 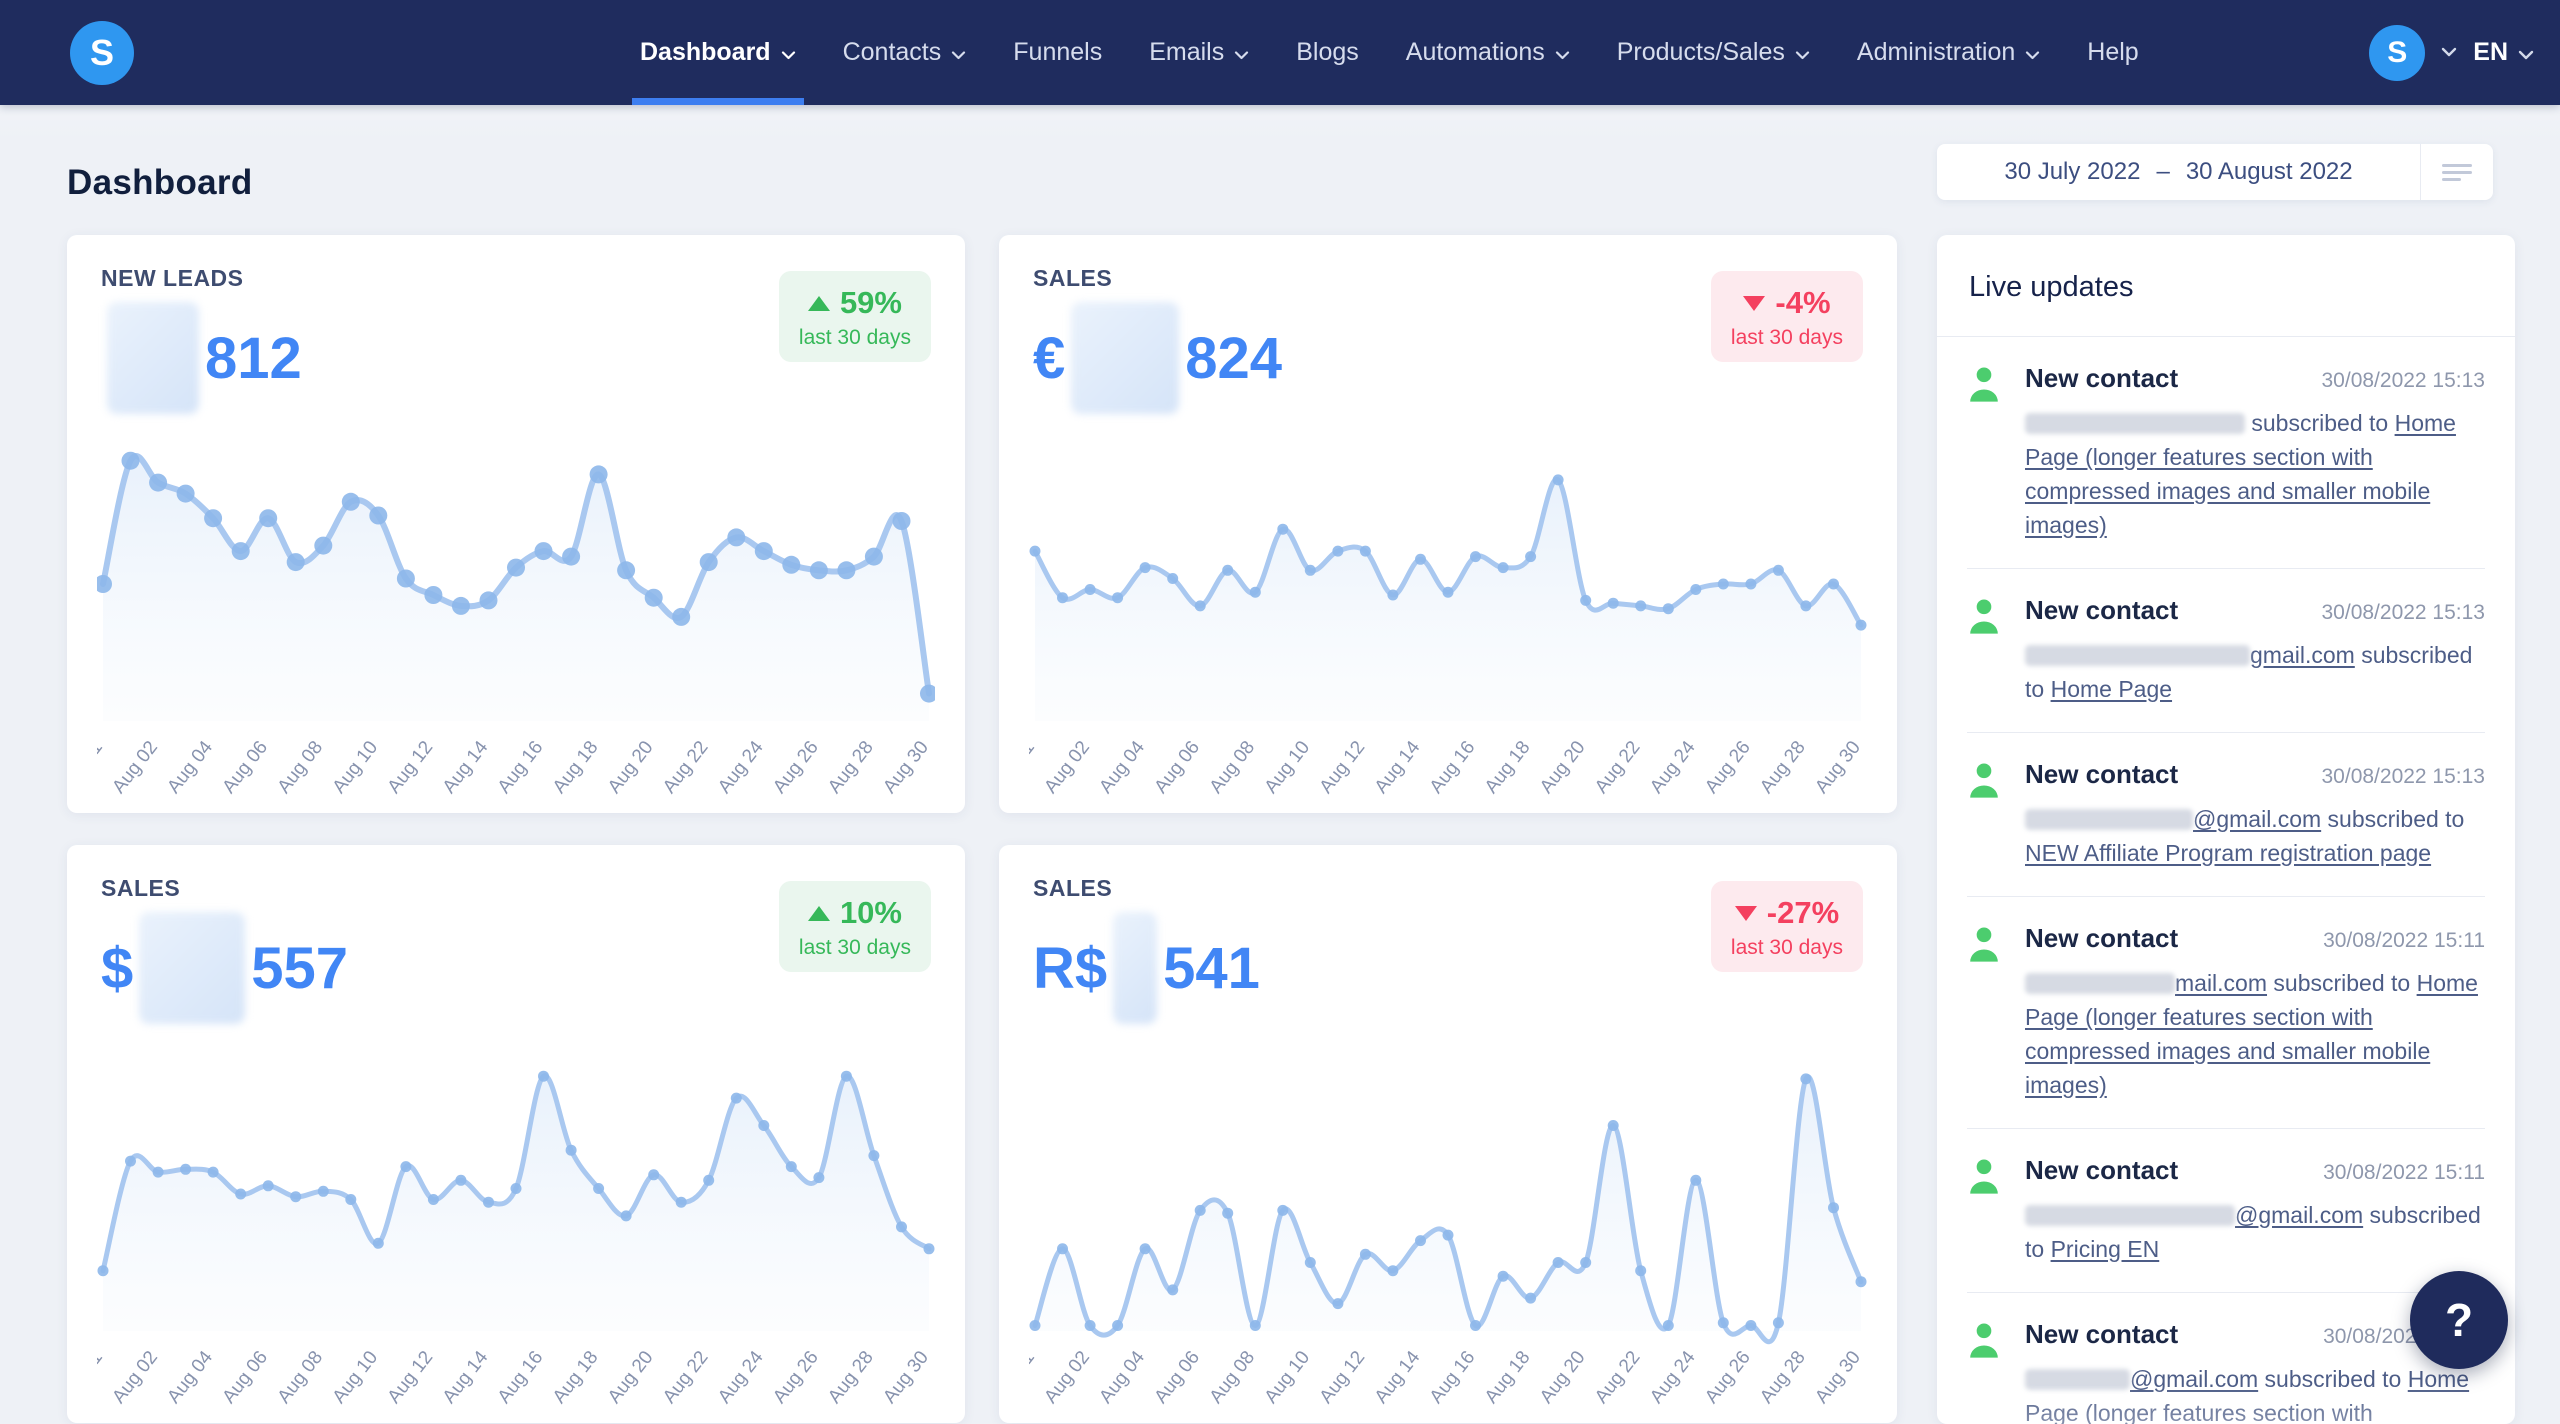 What do you see at coordinates (2112, 52) in the screenshot?
I see `nav-item-help: Help` at bounding box center [2112, 52].